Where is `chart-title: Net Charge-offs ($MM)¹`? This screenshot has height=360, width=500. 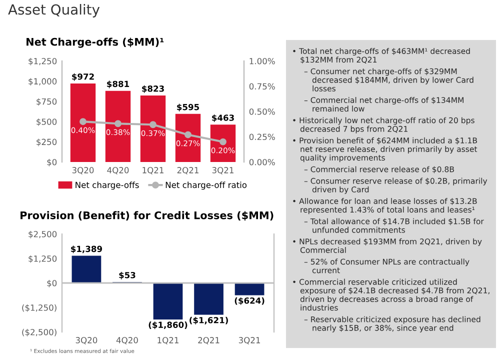
chart-title: Net Charge-offs ($MM)¹ is located at coordinates (95, 43).